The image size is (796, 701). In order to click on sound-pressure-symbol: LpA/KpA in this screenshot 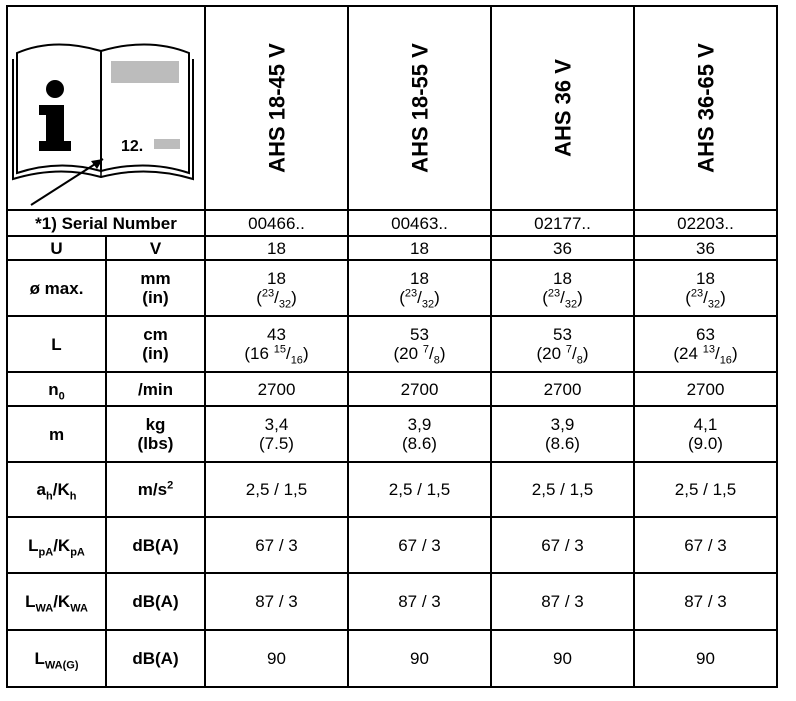, I will do `click(56, 545)`.